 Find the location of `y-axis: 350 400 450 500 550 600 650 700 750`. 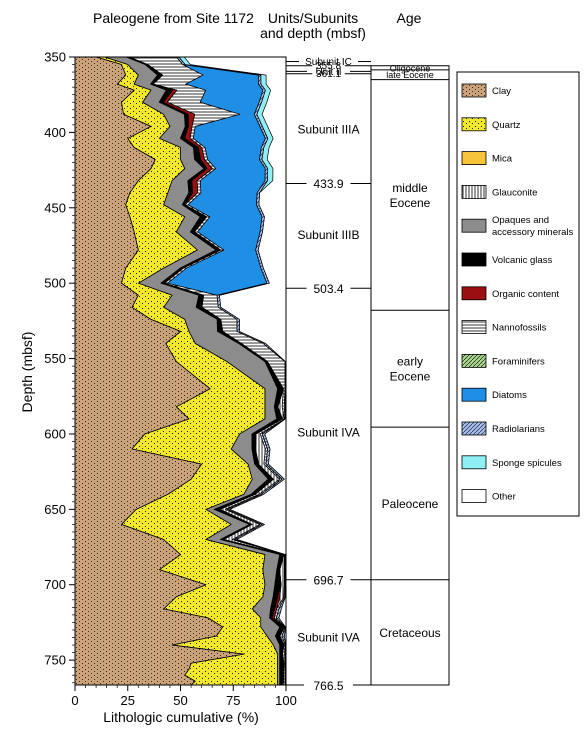

y-axis: 350 400 450 500 550 600 650 700 750 is located at coordinates (59, 367).